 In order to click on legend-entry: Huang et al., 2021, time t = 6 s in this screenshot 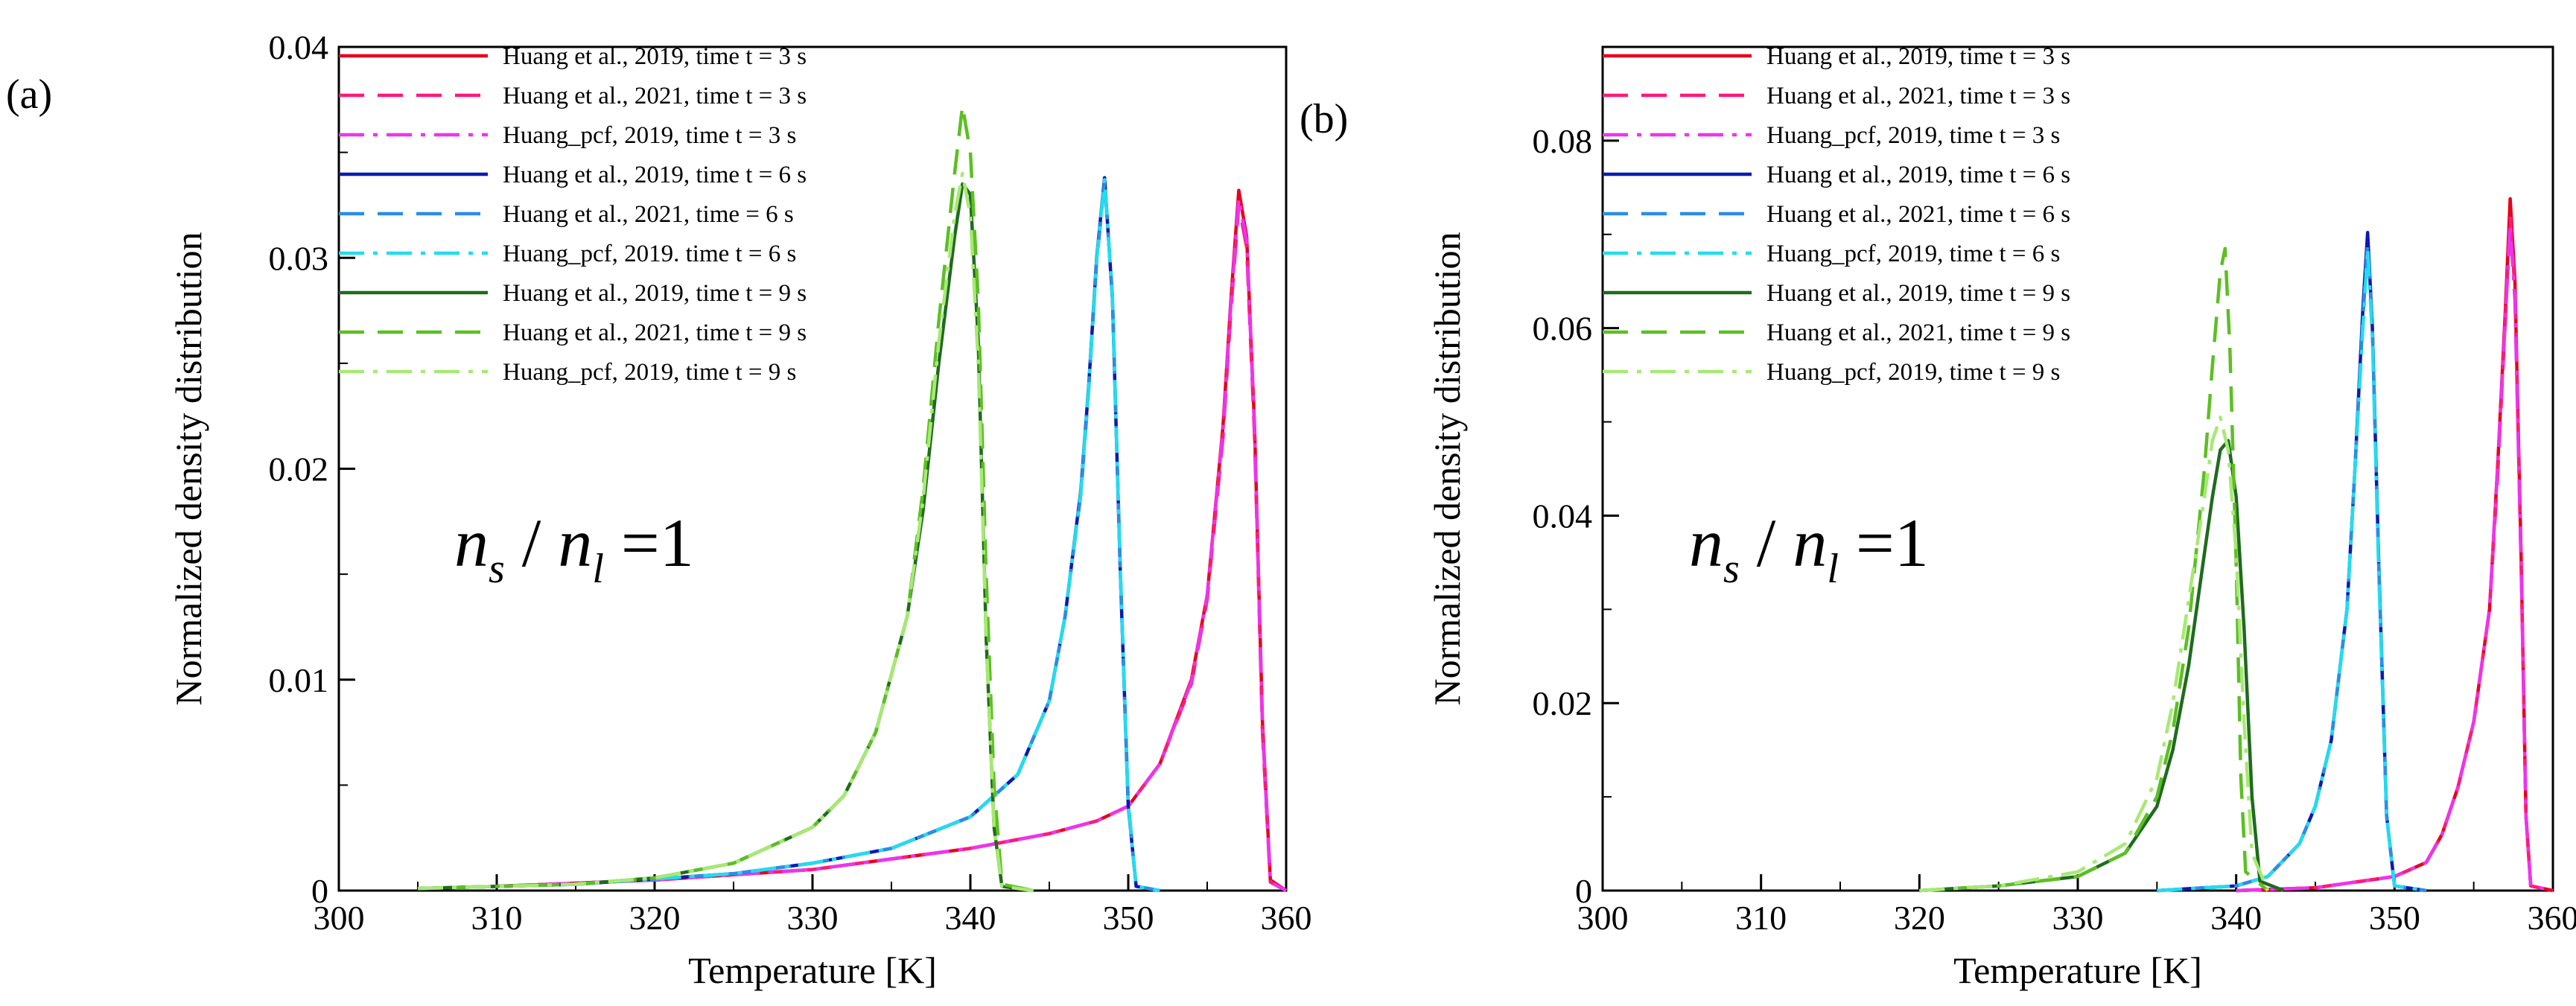, I will do `click(1918, 215)`.